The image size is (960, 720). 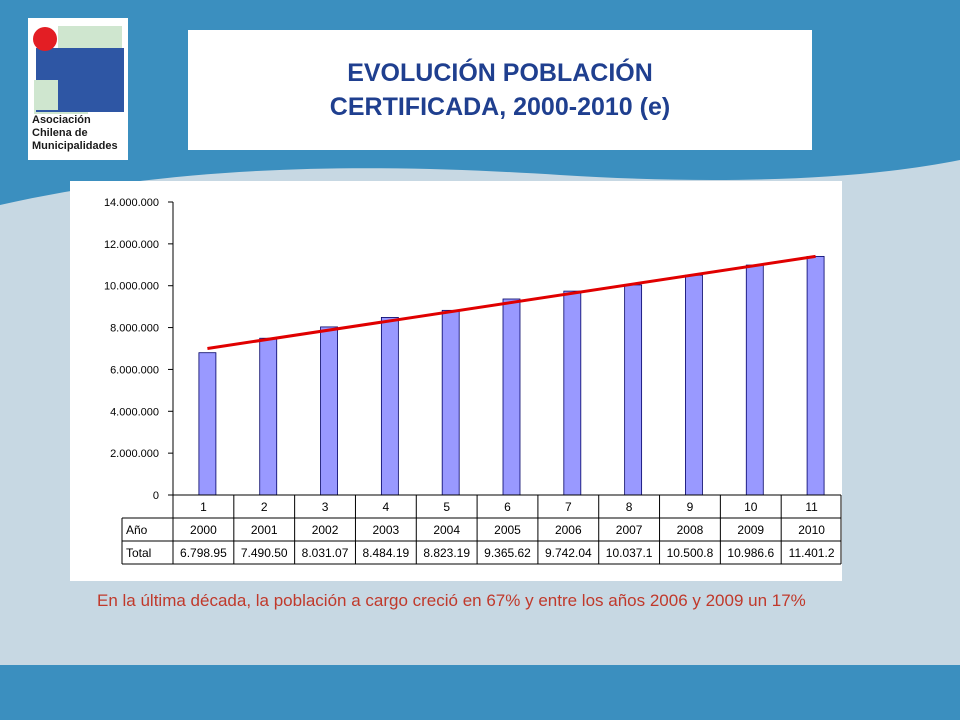 I want to click on logo-dot-red, so click(x=45, y=39).